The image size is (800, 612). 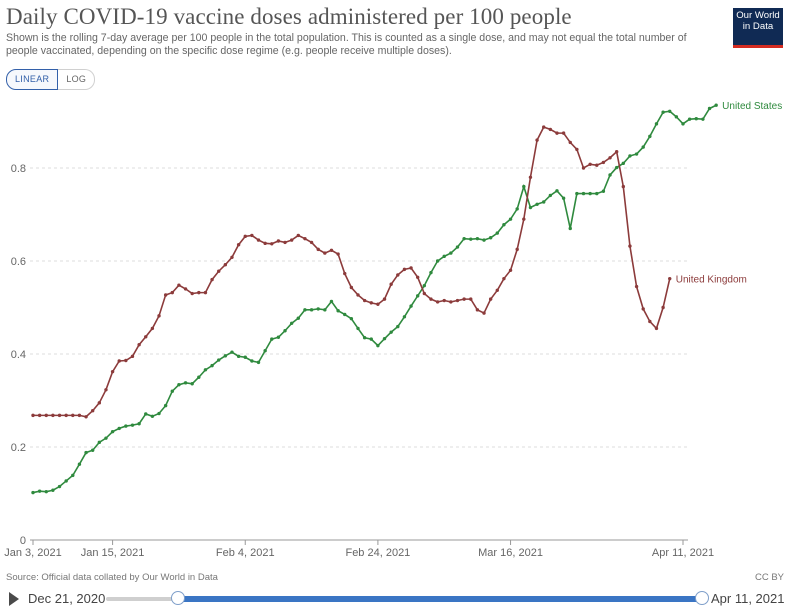 What do you see at coordinates (440, 599) in the screenshot?
I see `timeline-selected-range` at bounding box center [440, 599].